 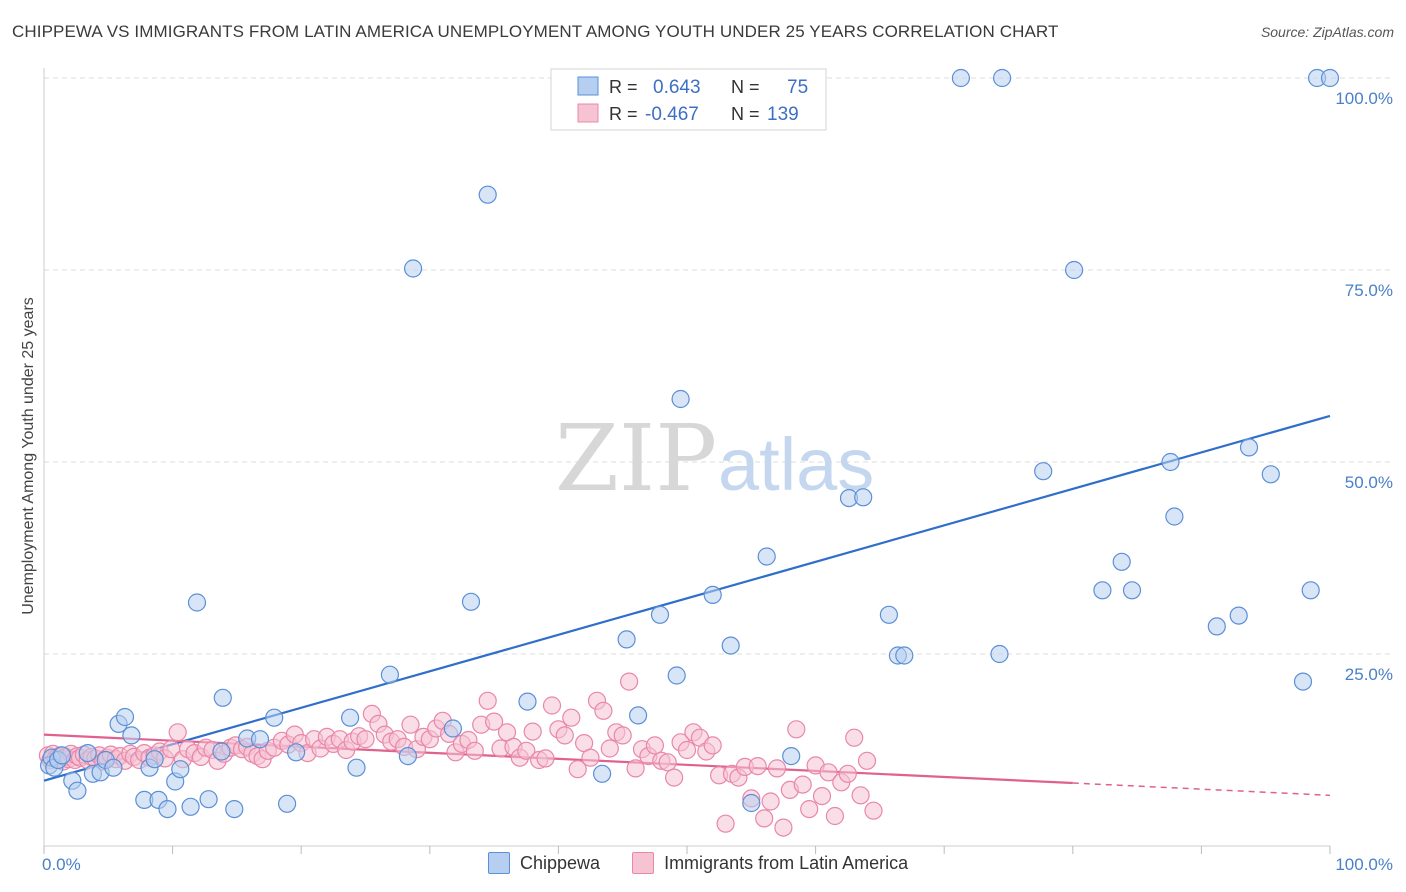 What do you see at coordinates (1369, 674) in the screenshot?
I see `y-tick-label: 25.0%` at bounding box center [1369, 674].